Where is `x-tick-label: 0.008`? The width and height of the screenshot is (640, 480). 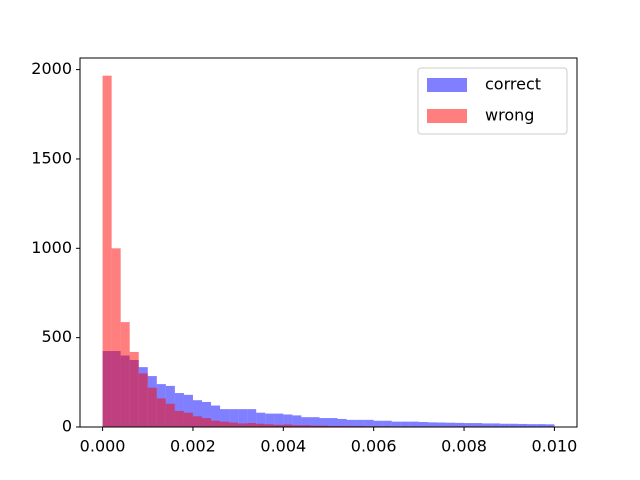
x-tick-label: 0.008 is located at coordinates (464, 446).